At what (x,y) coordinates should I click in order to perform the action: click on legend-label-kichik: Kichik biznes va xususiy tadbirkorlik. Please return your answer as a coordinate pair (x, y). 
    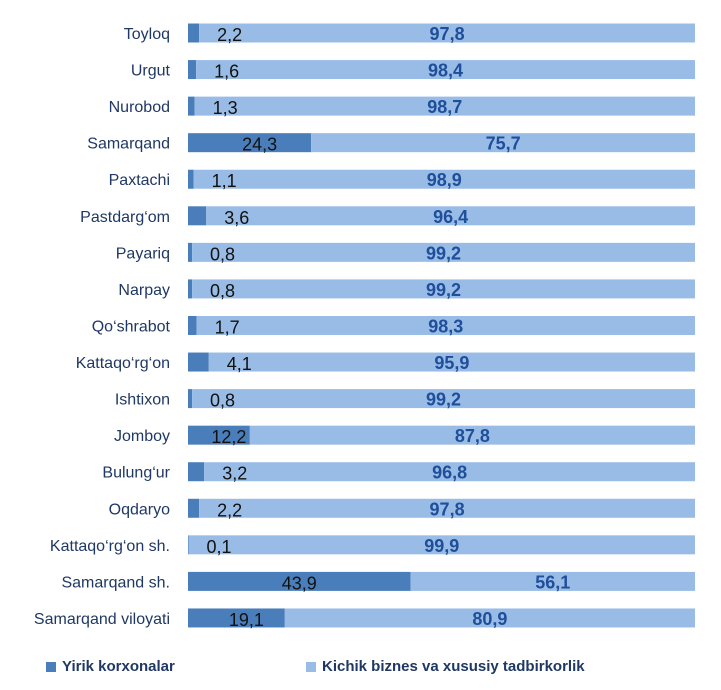
    Looking at the image, I should click on (453, 666).